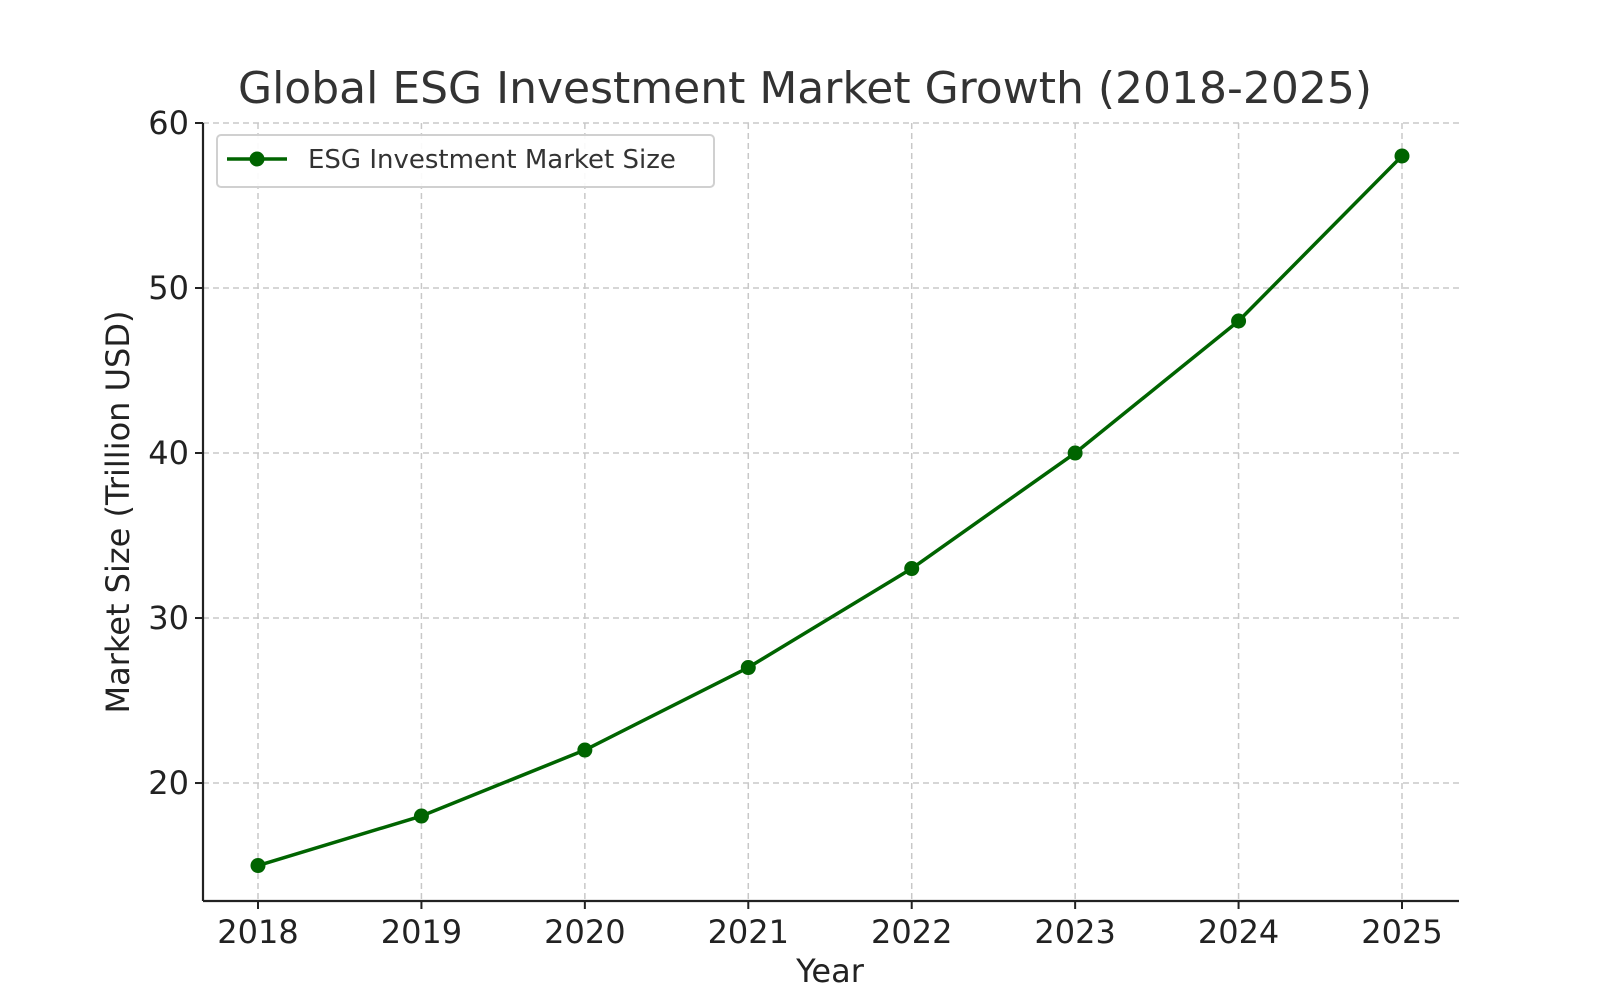 The height and width of the screenshot is (1000, 1600). I want to click on x-tick-label: 2018, so click(257, 932).